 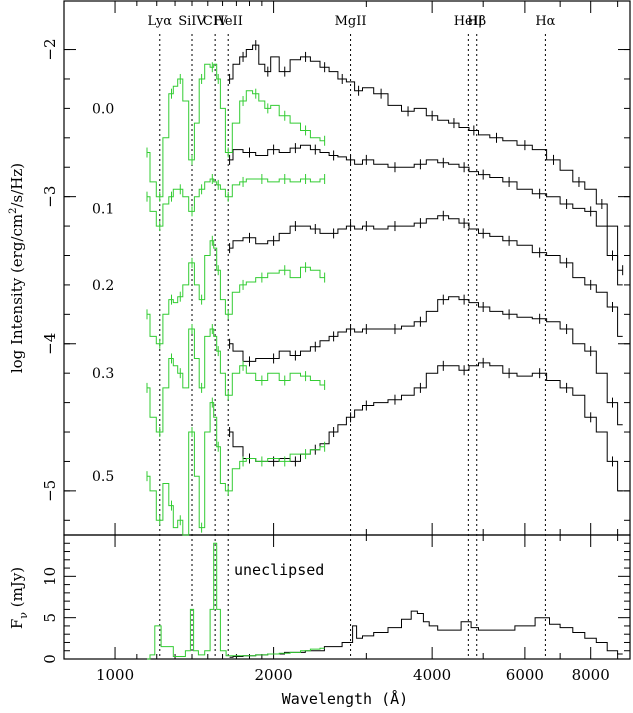 I want to click on spectrum-0-1-uv-, so click(x=236, y=202).